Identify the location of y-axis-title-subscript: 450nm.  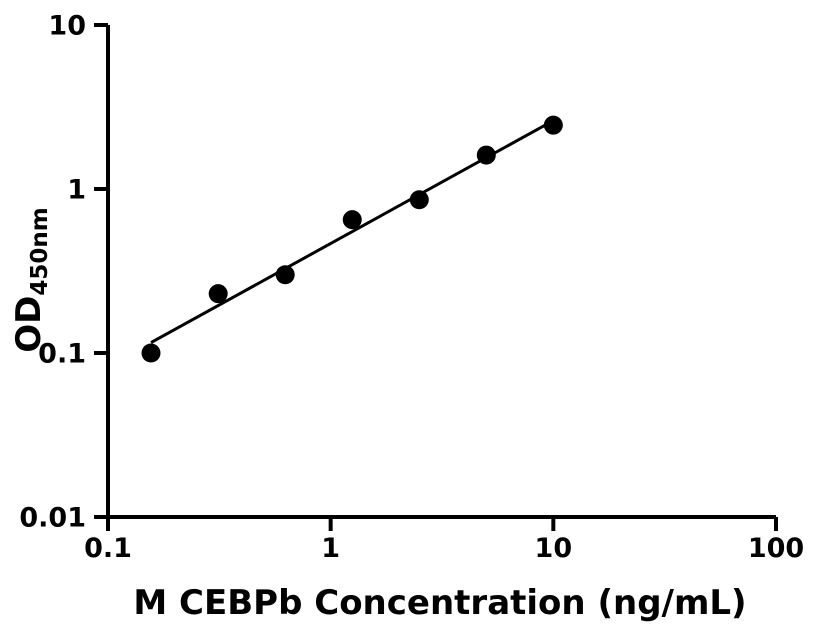
(40, 251).